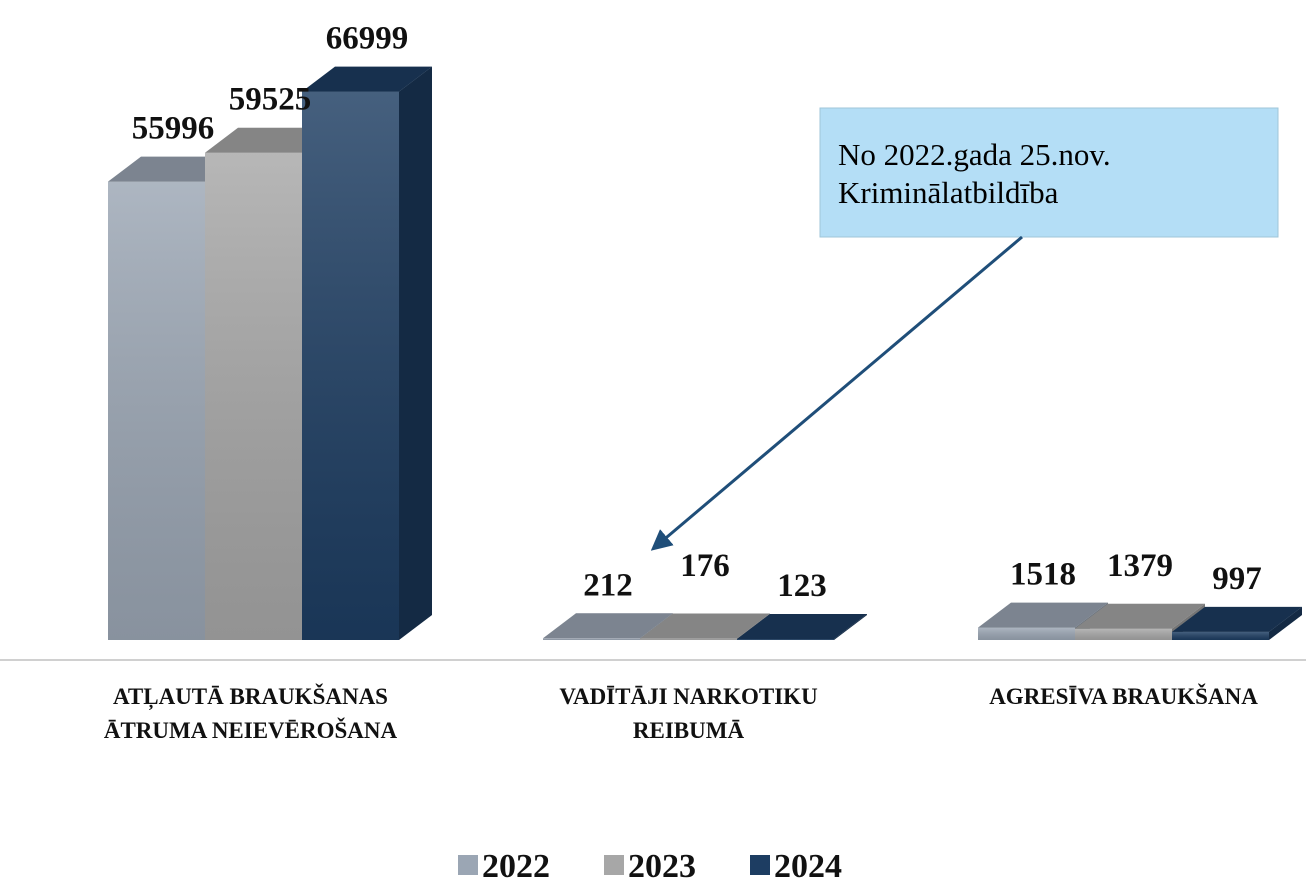  What do you see at coordinates (948, 192) in the screenshot?
I see `annotation-text: Kriminālatbildība` at bounding box center [948, 192].